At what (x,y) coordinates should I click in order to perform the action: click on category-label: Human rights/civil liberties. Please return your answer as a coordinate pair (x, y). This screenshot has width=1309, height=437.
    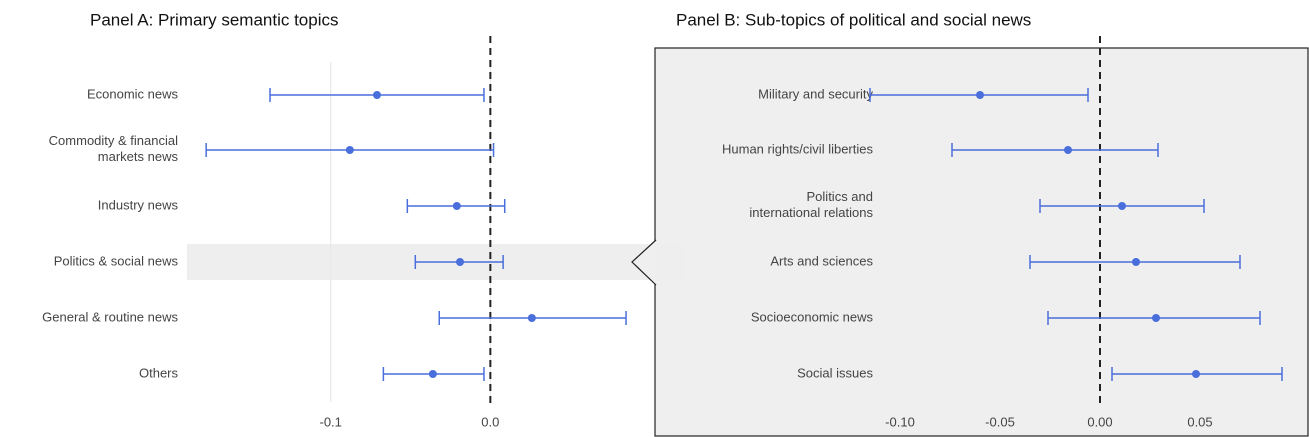
    Looking at the image, I should click on (797, 148).